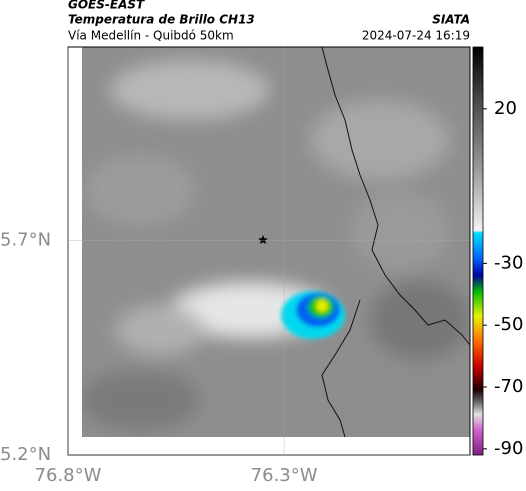 This screenshot has width=526, height=491. I want to click on lat-label: 5.7°N, so click(25, 239).